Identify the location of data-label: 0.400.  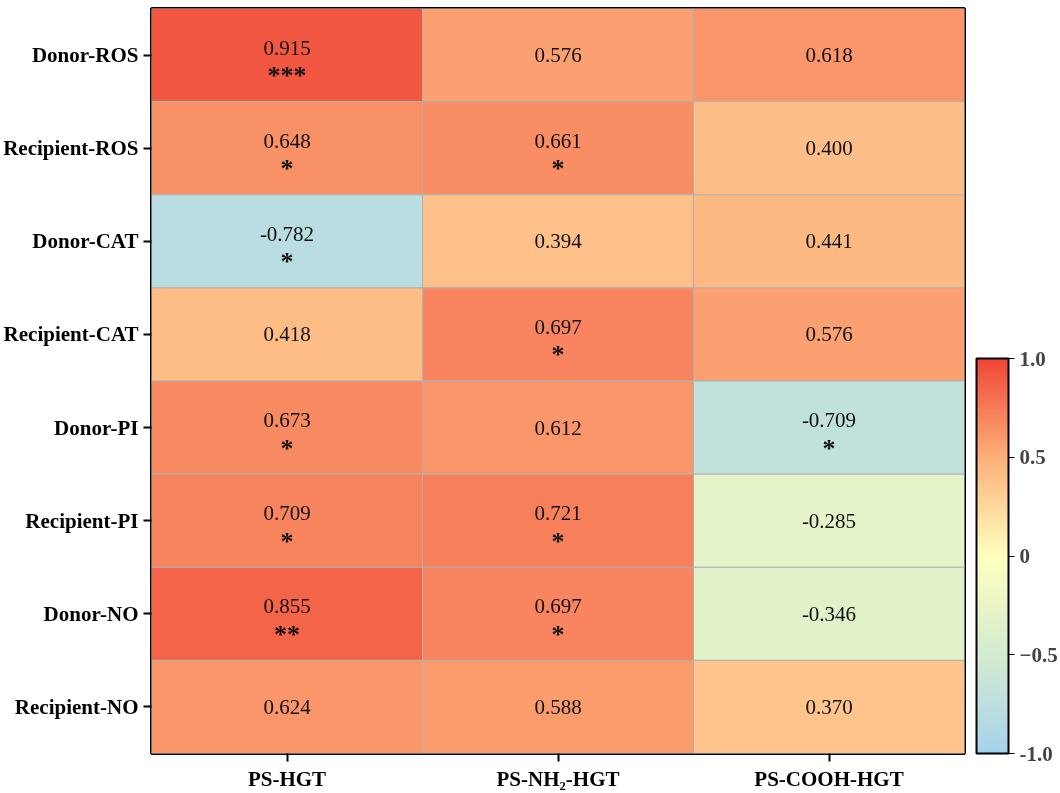
(829, 148).